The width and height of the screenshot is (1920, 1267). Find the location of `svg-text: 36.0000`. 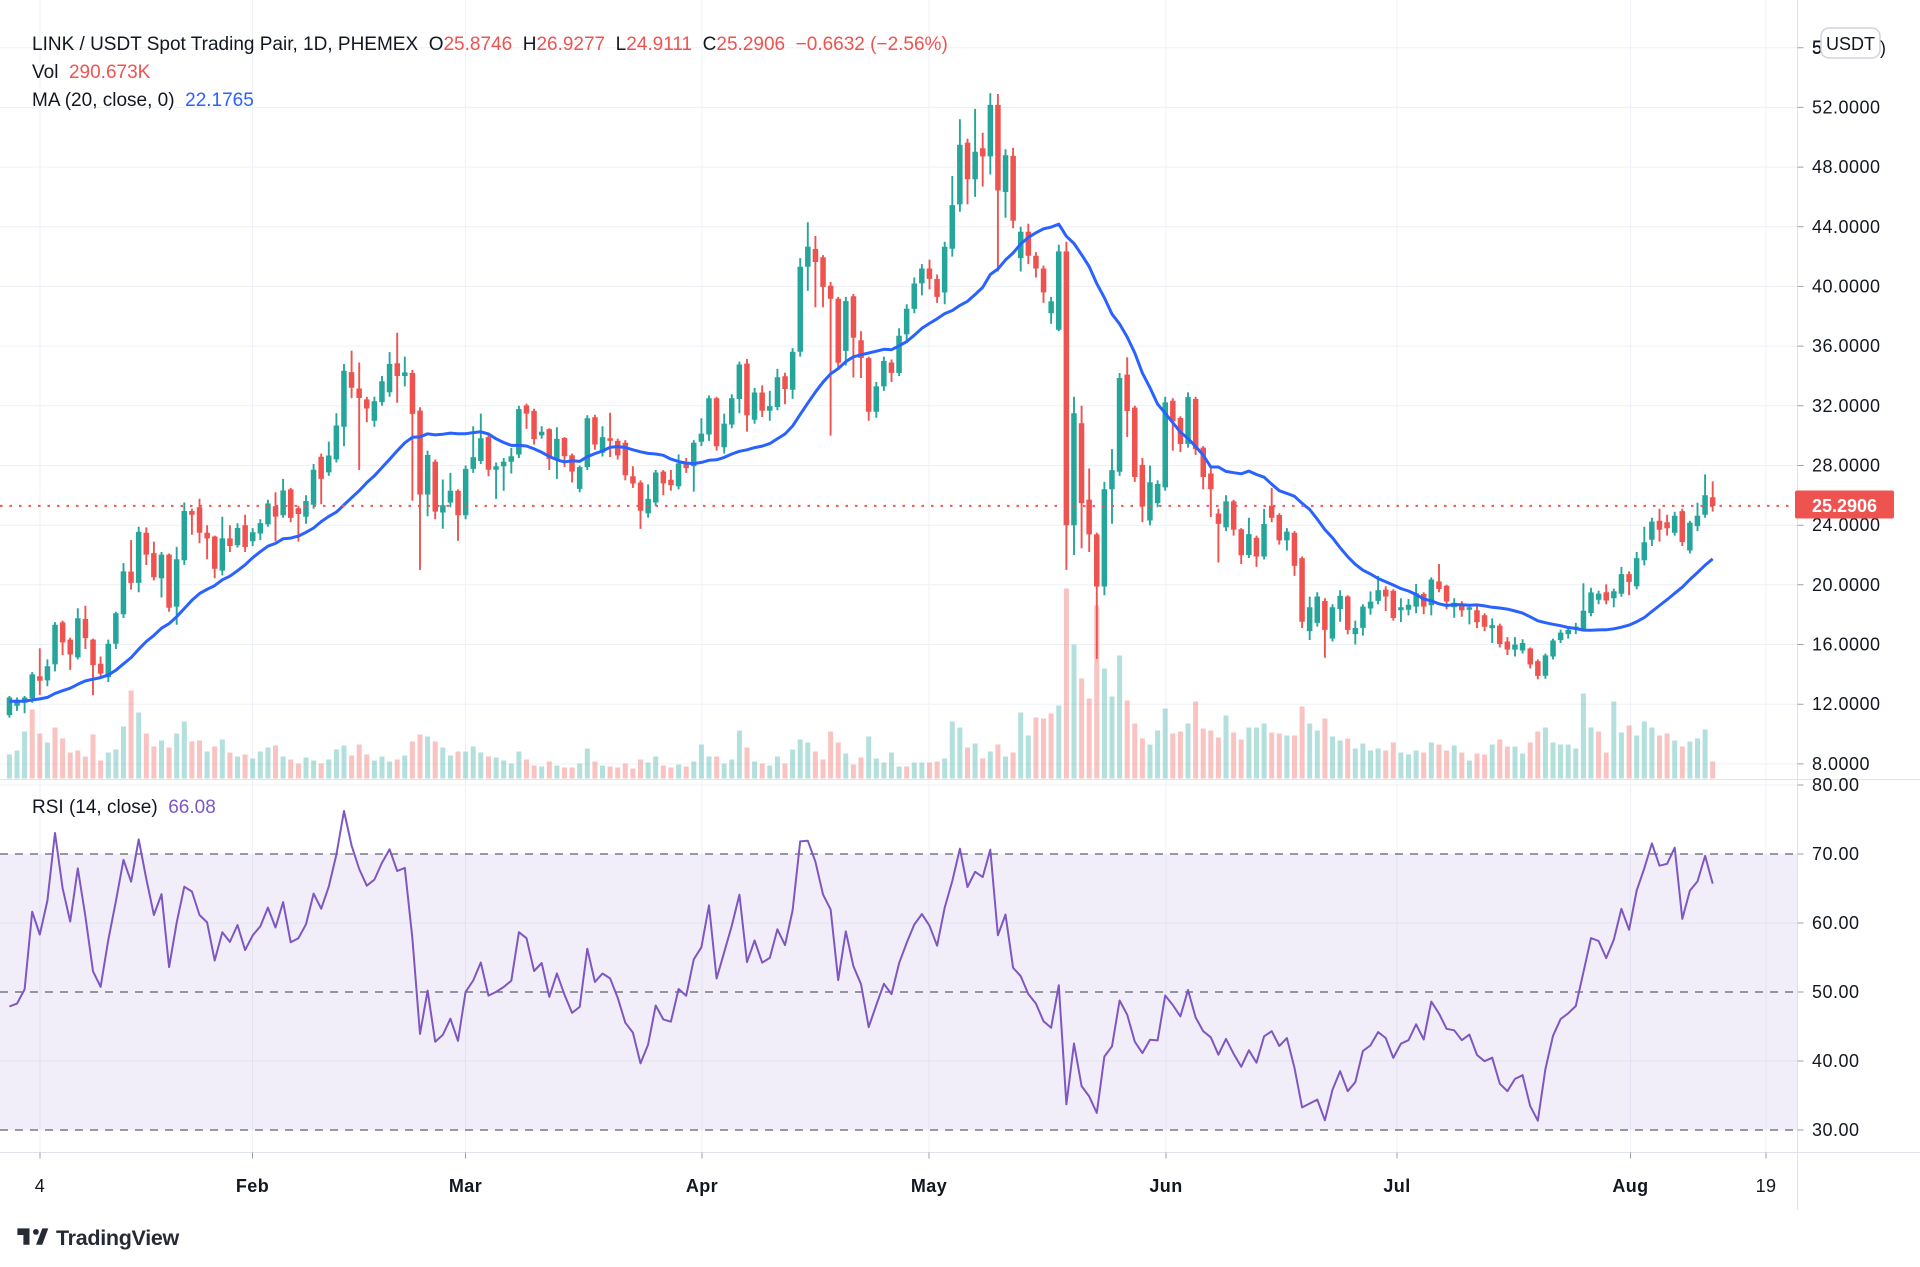

svg-text: 36.0000 is located at coordinates (1846, 346).